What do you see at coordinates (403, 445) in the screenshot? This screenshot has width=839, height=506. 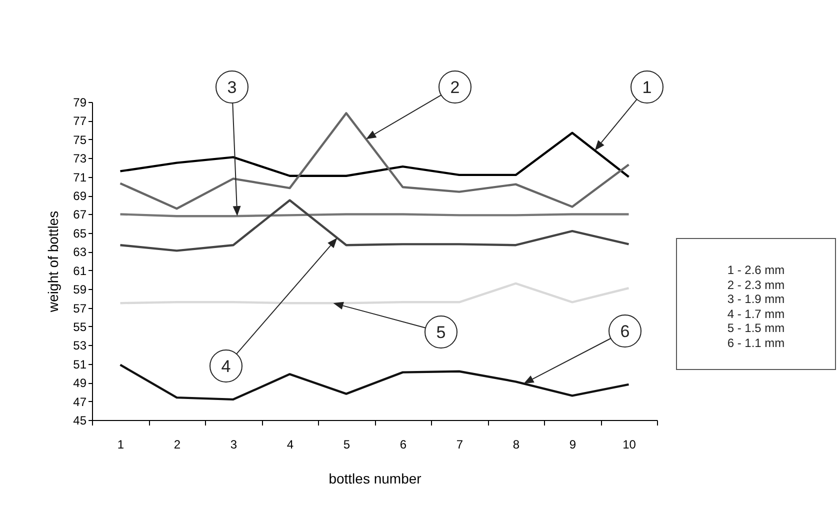 I see `x-tick-label: 6` at bounding box center [403, 445].